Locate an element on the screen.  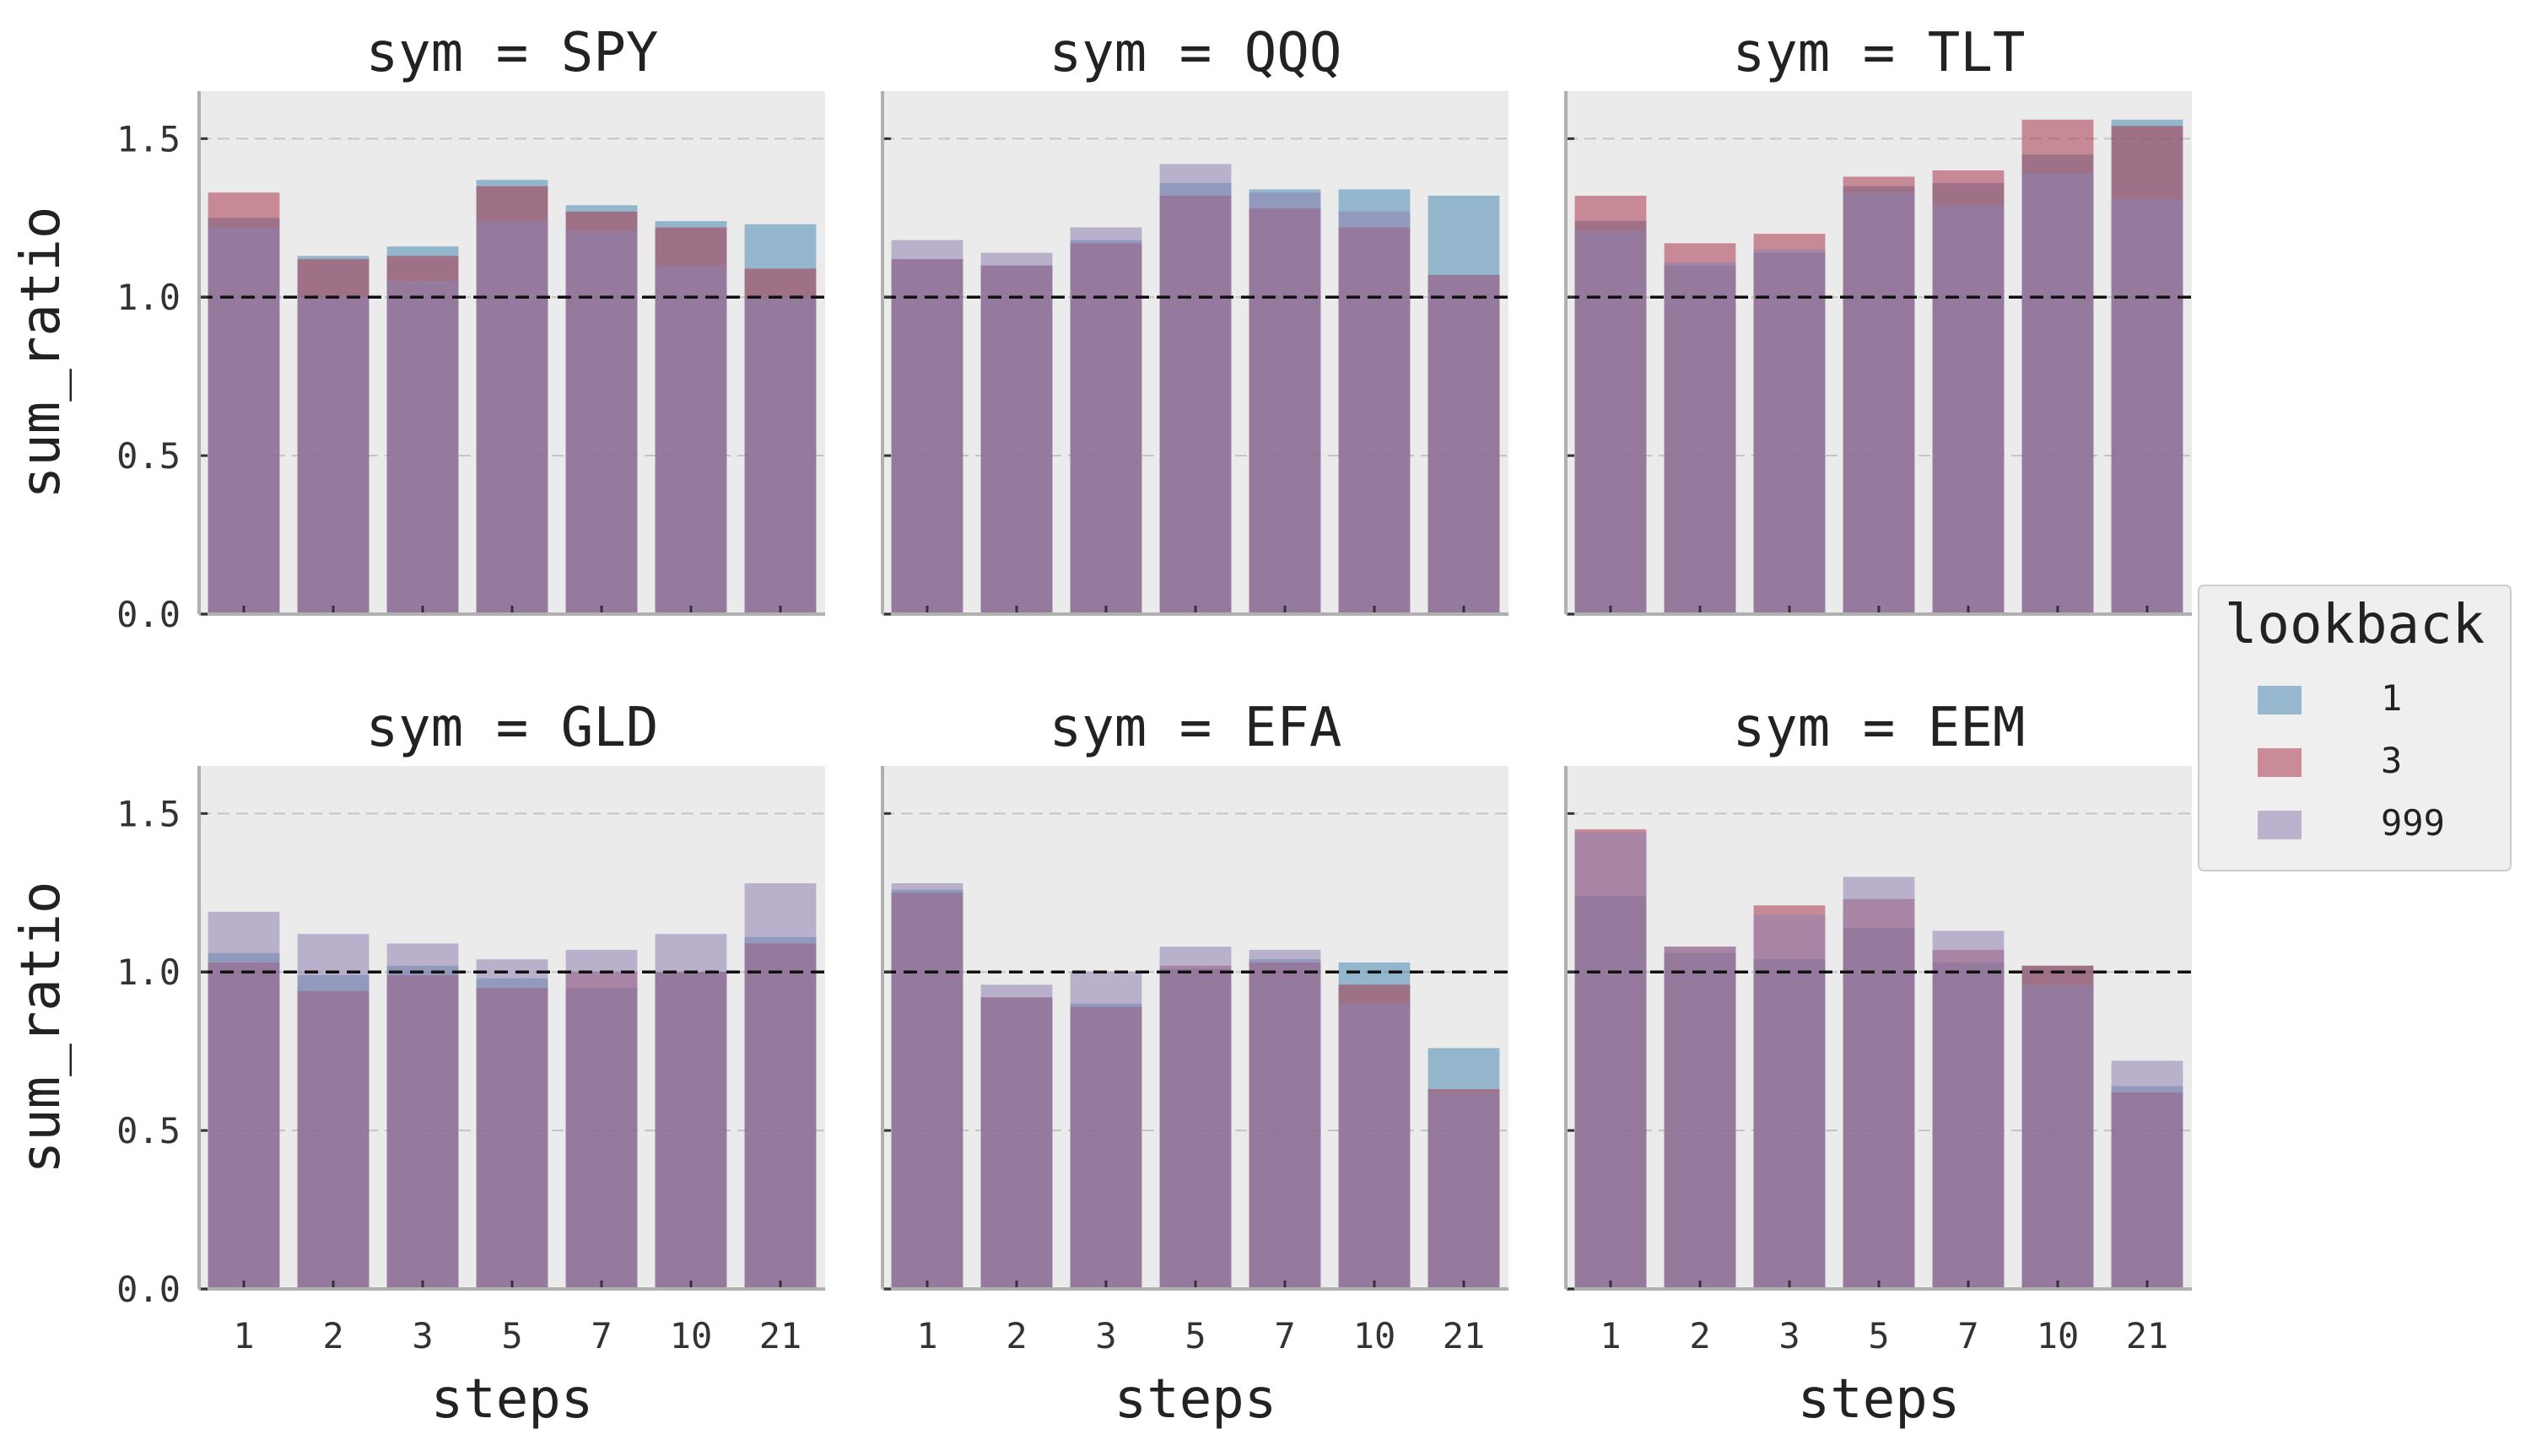
panel-eem: 1 2 3 5 7 10 21 sym = EEM steps is located at coordinates (1878, 1064).